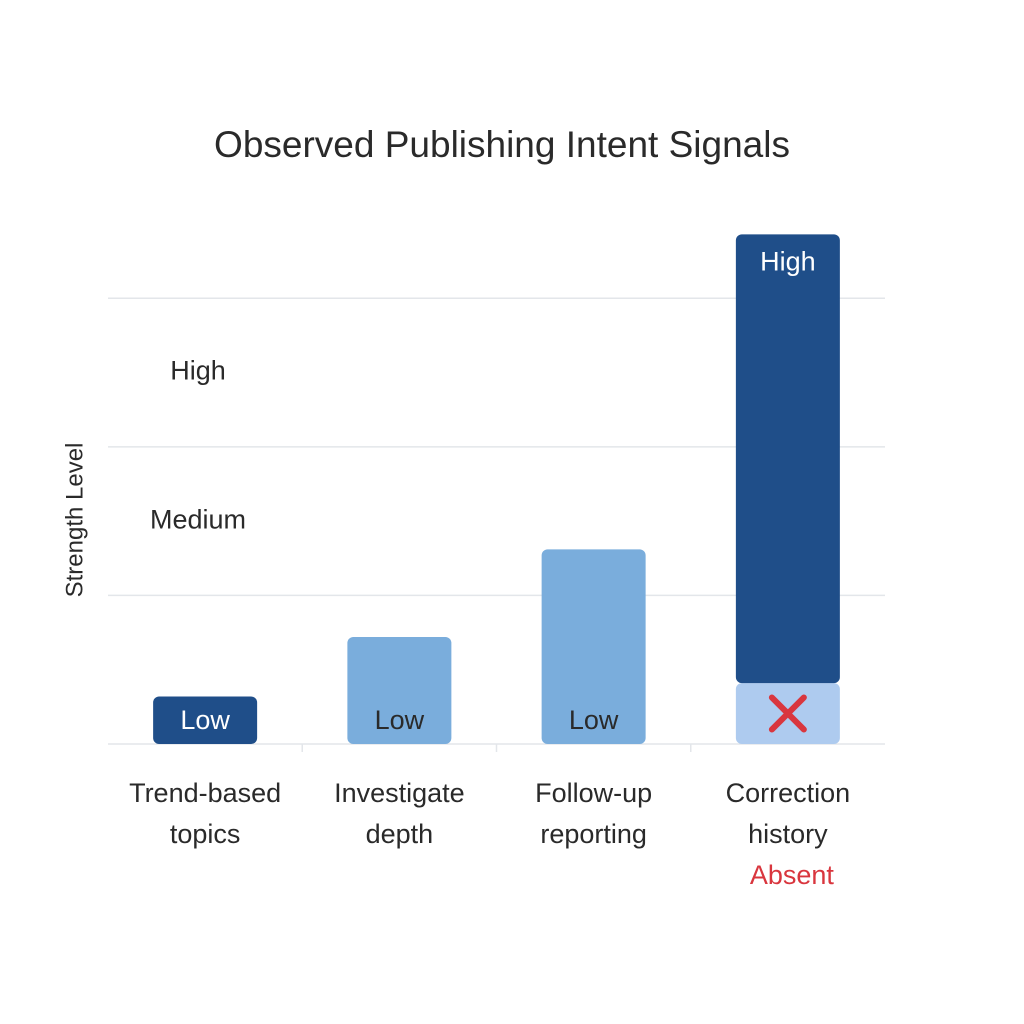 The height and width of the screenshot is (1024, 1024). I want to click on y-tick-label: High, so click(198, 371).